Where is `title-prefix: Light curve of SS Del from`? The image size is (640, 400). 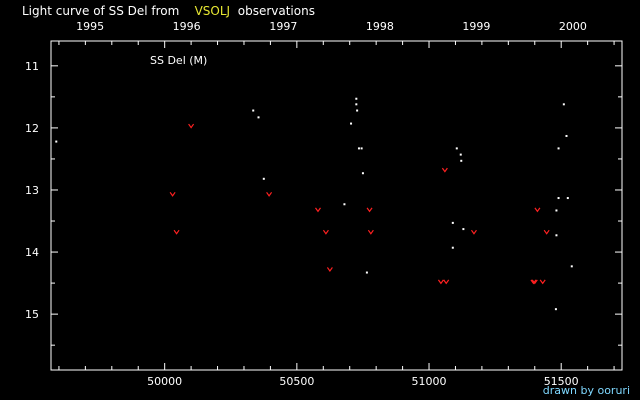
title-prefix: Light curve of SS Del from is located at coordinates (101, 11).